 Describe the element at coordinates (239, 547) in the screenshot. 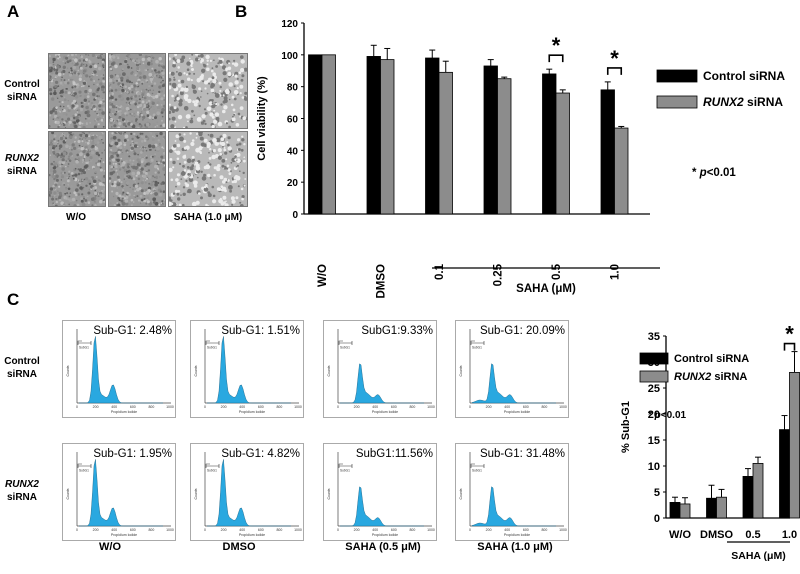

I see `panel-c-col-label-dmso: DMSO` at that location.